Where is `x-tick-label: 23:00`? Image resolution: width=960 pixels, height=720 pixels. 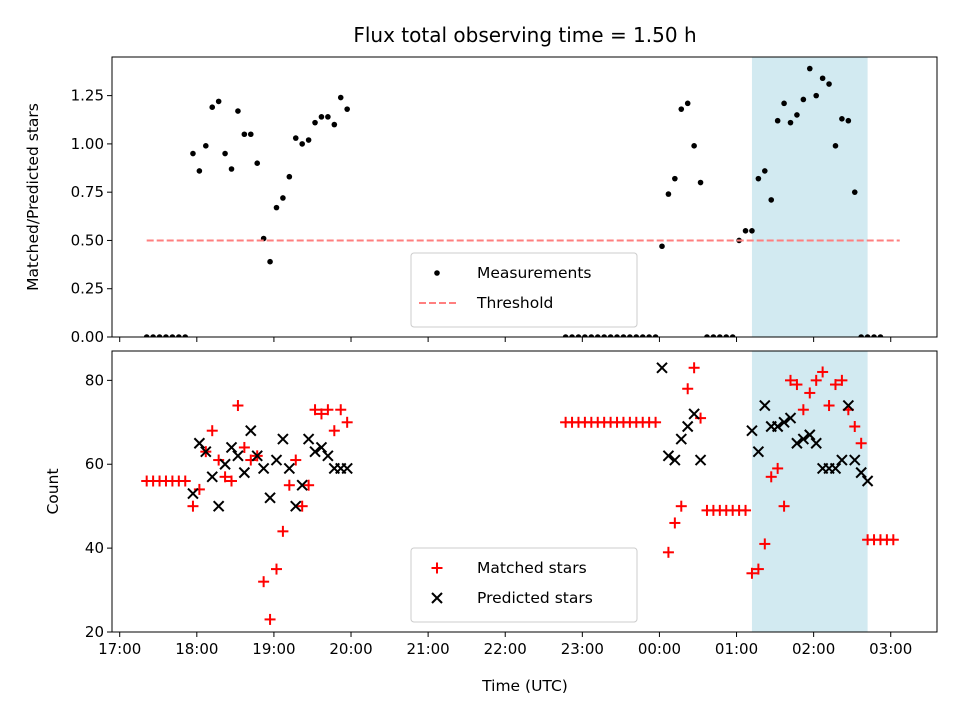 x-tick-label: 23:00 is located at coordinates (582, 649).